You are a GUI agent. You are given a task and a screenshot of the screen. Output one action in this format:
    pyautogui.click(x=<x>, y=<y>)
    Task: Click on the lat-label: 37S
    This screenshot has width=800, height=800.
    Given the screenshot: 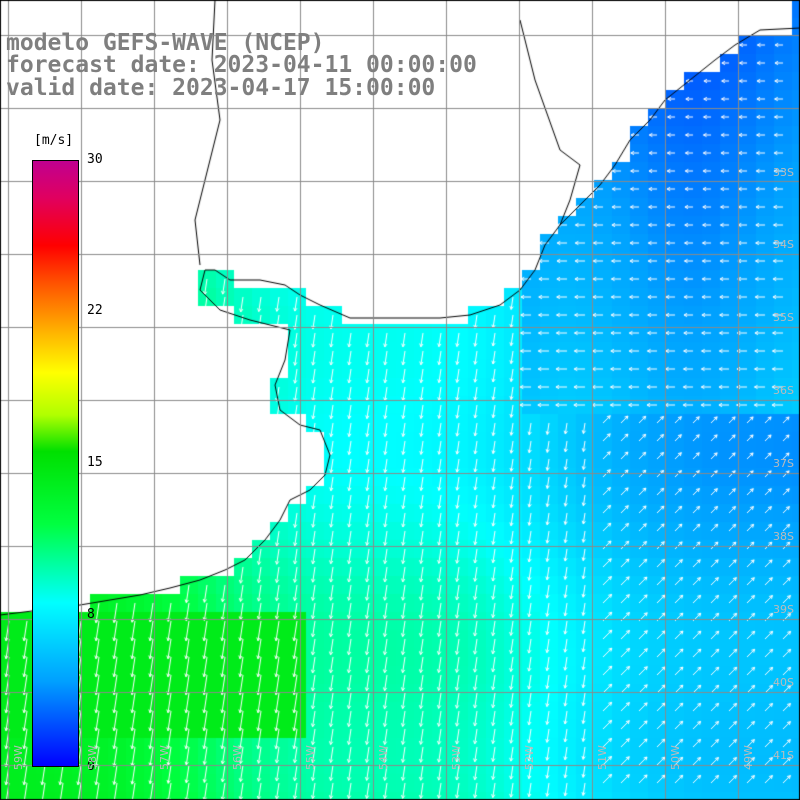 What is the action you would take?
    pyautogui.click(x=783, y=463)
    